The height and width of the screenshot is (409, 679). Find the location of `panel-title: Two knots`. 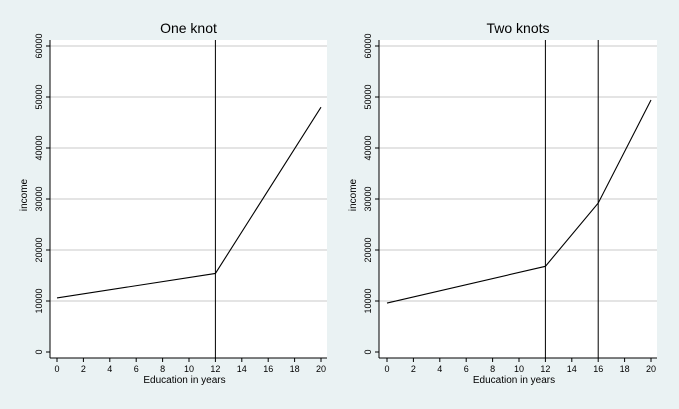

panel-title: Two knots is located at coordinates (517, 28).